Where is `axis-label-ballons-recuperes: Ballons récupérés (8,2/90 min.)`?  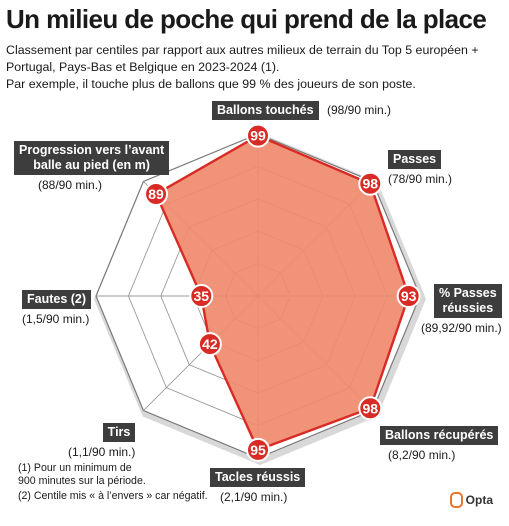
axis-label-ballons-recuperes: Ballons récupérés (8,2/90 min.) is located at coordinates (439, 444).